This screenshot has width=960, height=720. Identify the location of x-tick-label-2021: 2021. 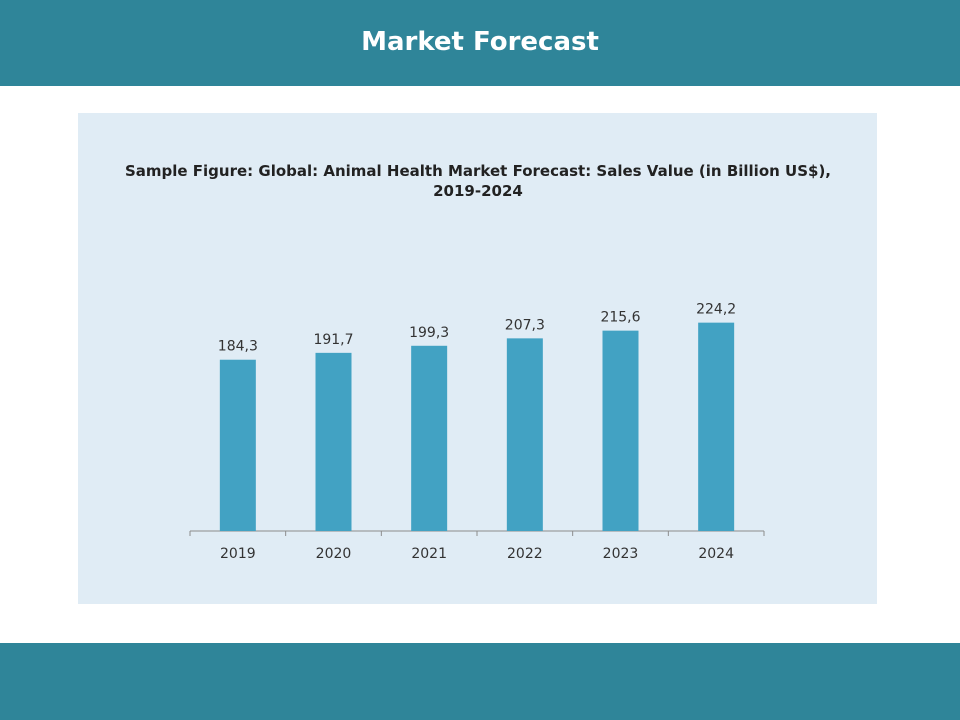
(429, 554).